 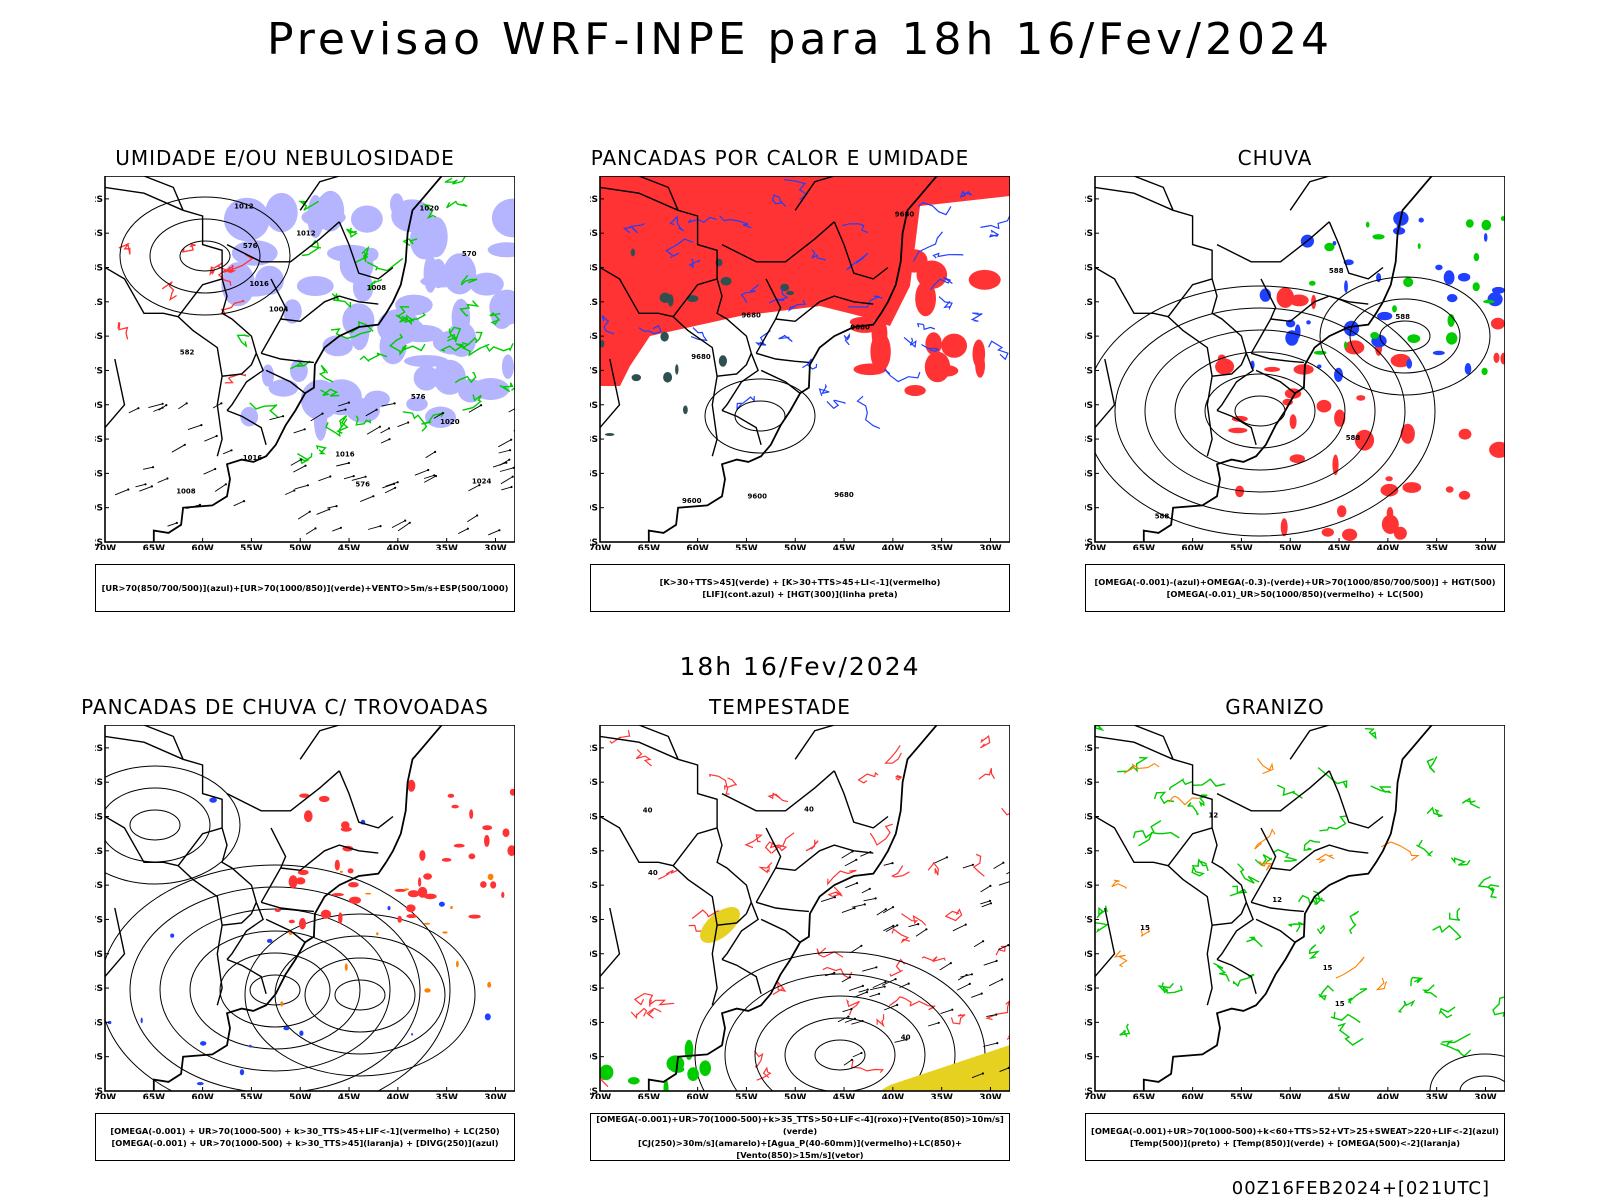 What do you see at coordinates (1282, 394) in the screenshot?
I see `contour-labels: 588 588 588 588` at bounding box center [1282, 394].